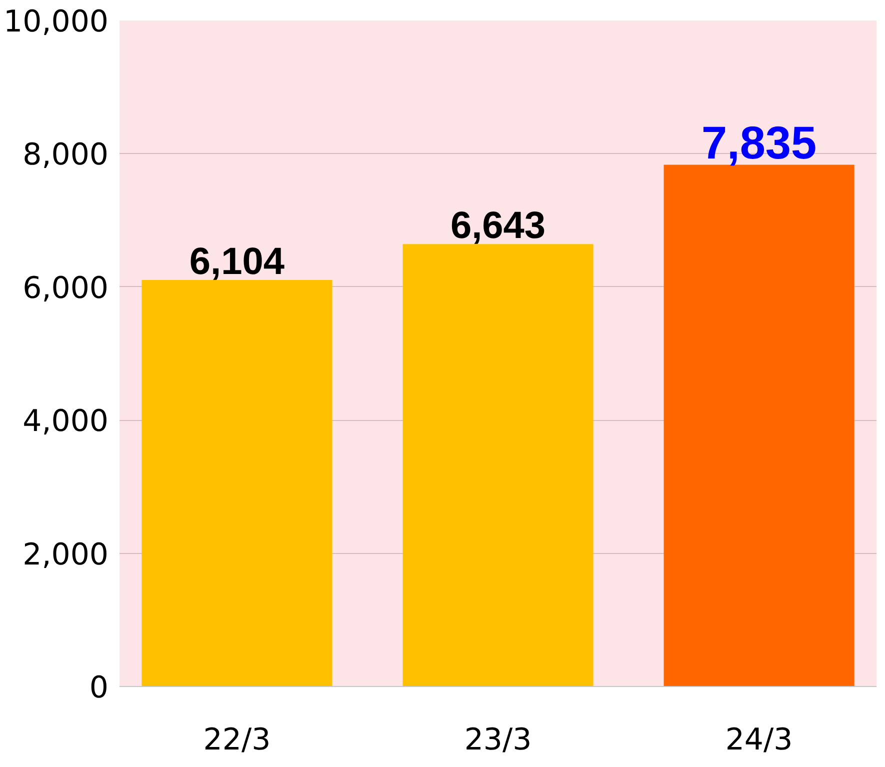 The width and height of the screenshot is (885, 767). I want to click on x-tick-label: 23/3, so click(498, 740).